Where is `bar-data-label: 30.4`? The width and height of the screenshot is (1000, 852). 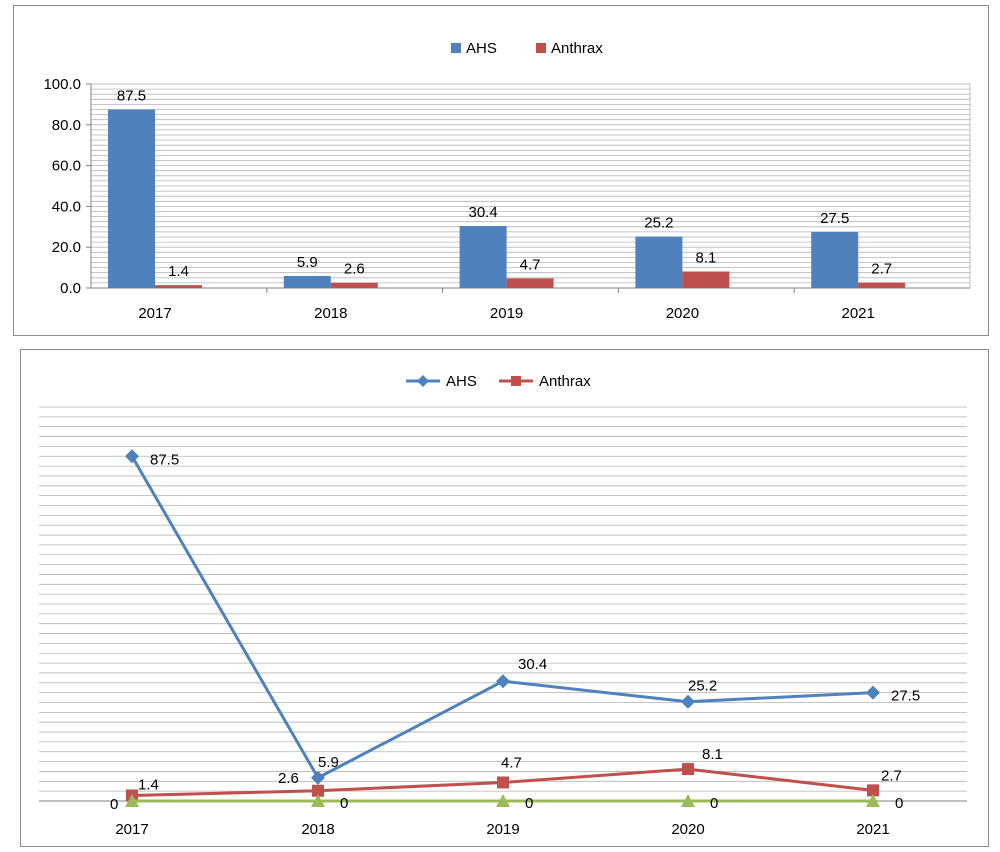
bar-data-label: 30.4 is located at coordinates (482, 212).